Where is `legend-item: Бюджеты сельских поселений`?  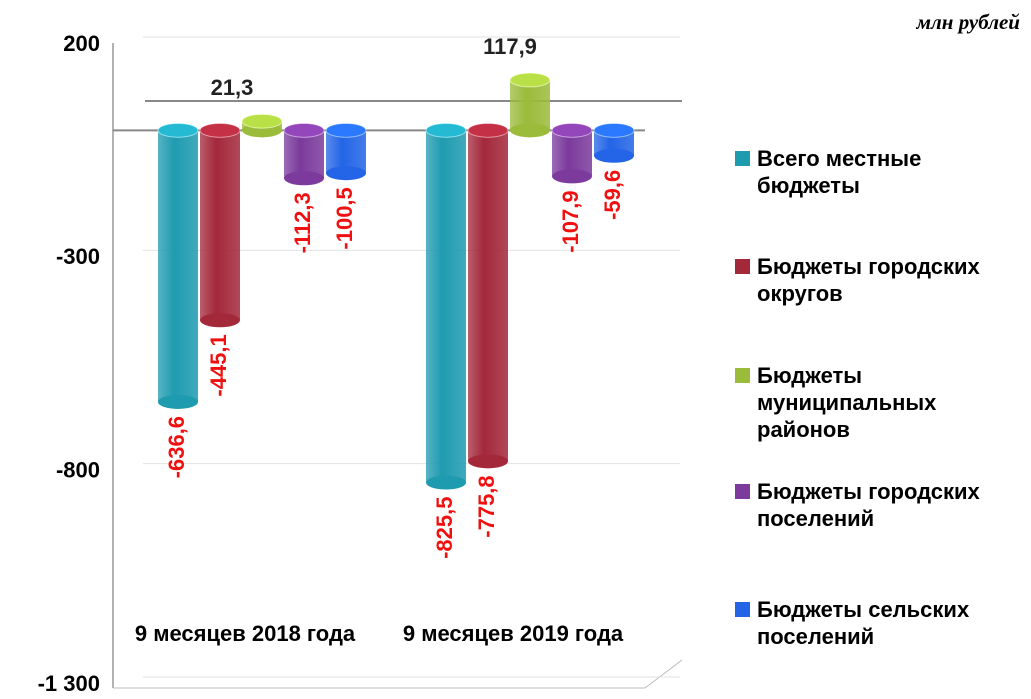 legend-item: Бюджеты сельских поселений is located at coordinates (880, 623).